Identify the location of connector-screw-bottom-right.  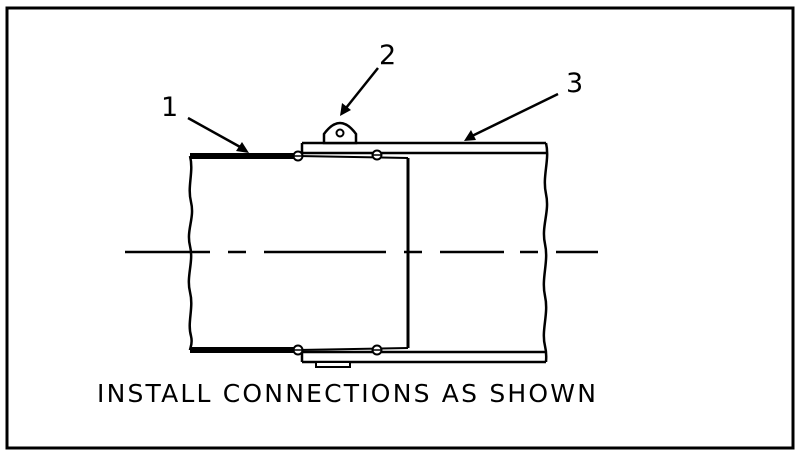
(377, 350).